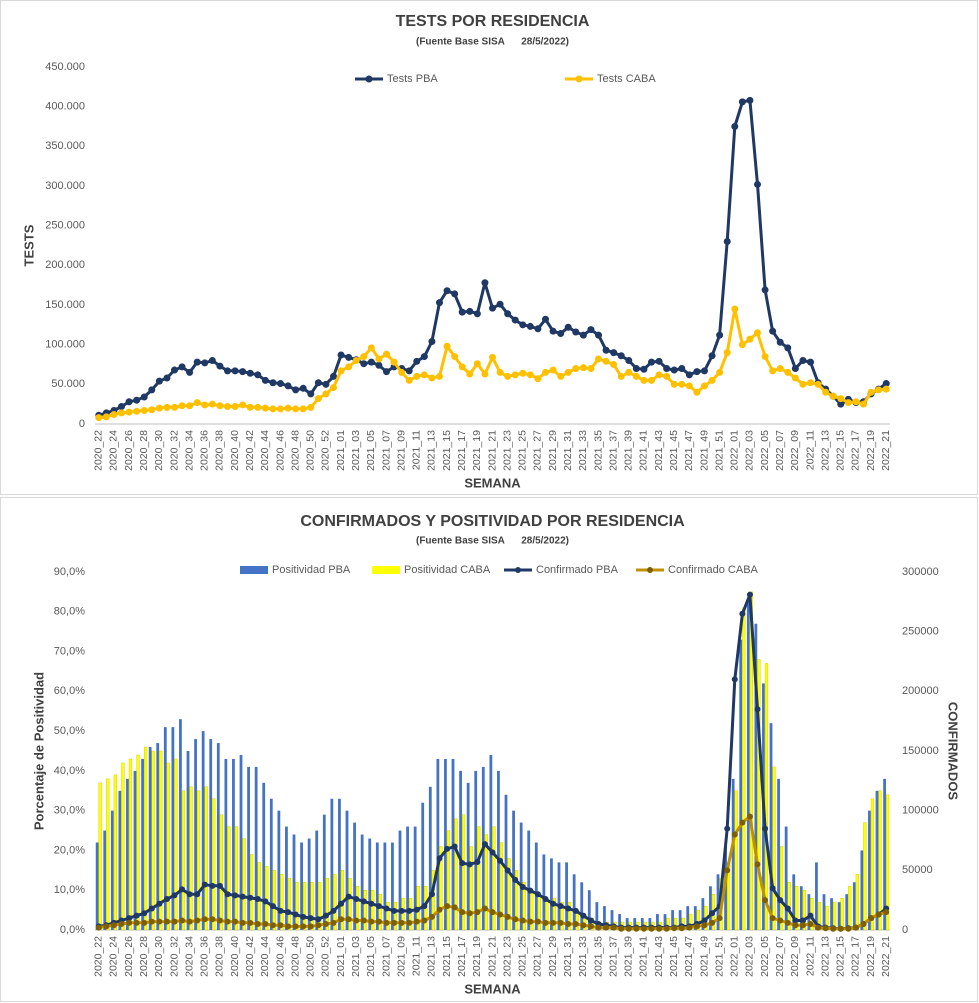 The image size is (979, 1003). What do you see at coordinates (538, 956) in the screenshot?
I see `x-tick-label: 2021_27` at bounding box center [538, 956].